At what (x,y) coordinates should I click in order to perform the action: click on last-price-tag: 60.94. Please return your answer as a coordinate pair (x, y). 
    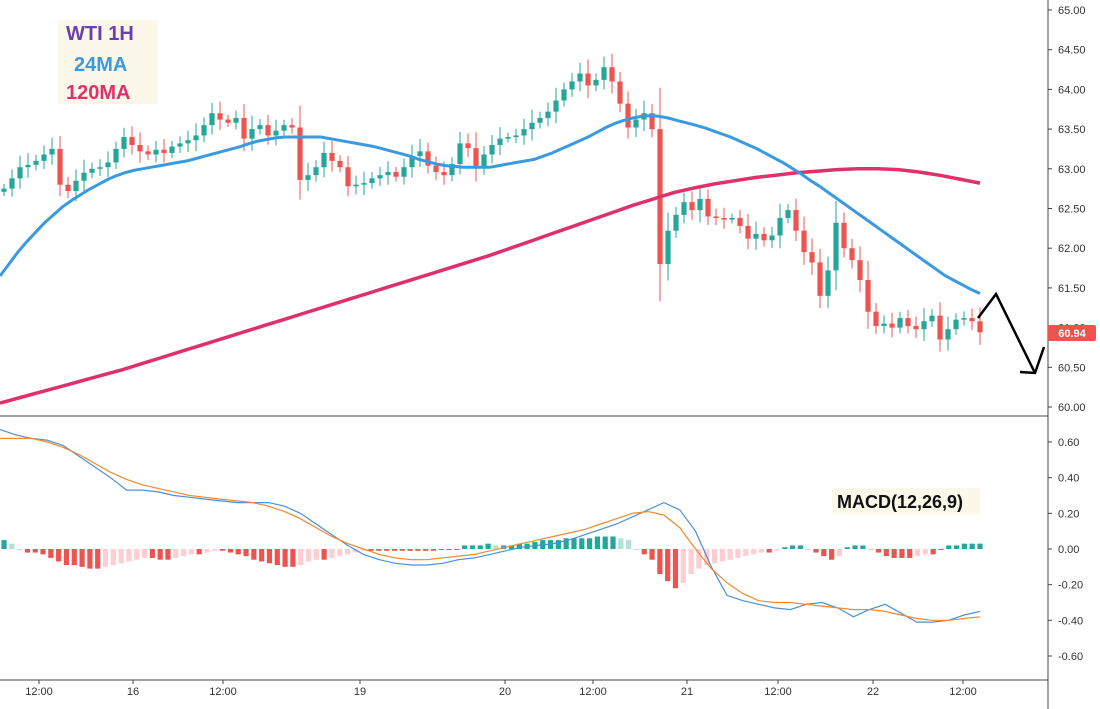
    Looking at the image, I should click on (1072, 333).